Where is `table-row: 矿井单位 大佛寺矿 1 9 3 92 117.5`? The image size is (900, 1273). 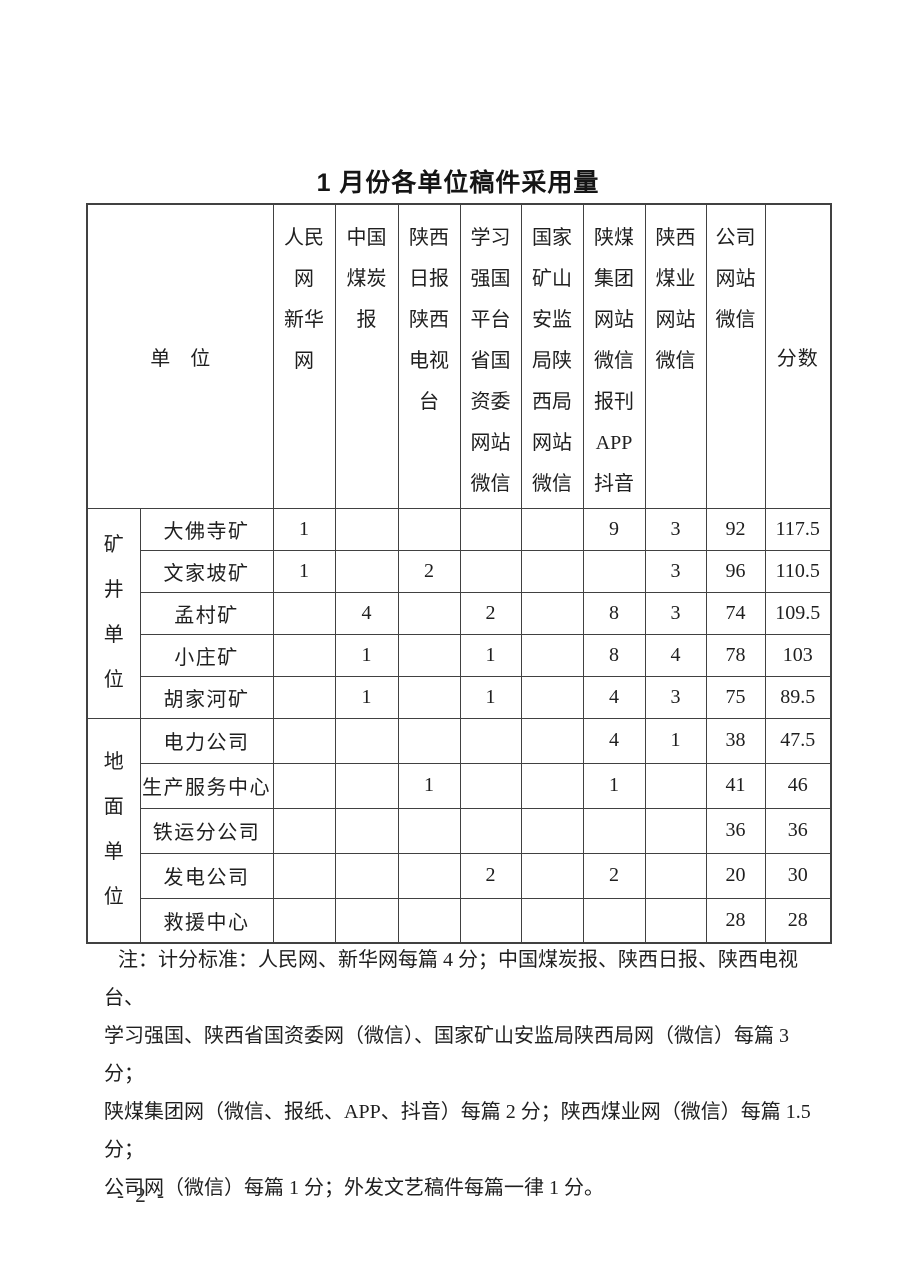 table-row: 矿井单位 大佛寺矿 1 9 3 92 117.5 is located at coordinates (459, 613).